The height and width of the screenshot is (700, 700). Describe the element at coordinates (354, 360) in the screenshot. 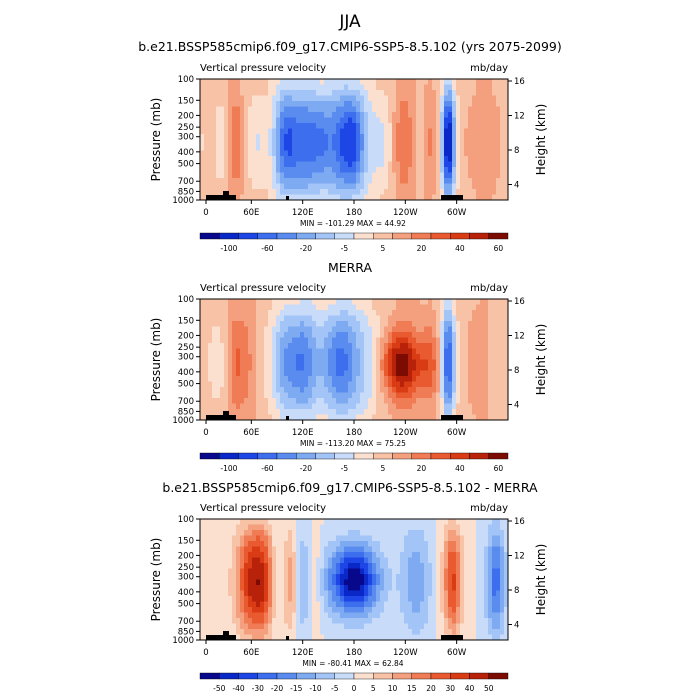

I see `contour-field` at that location.